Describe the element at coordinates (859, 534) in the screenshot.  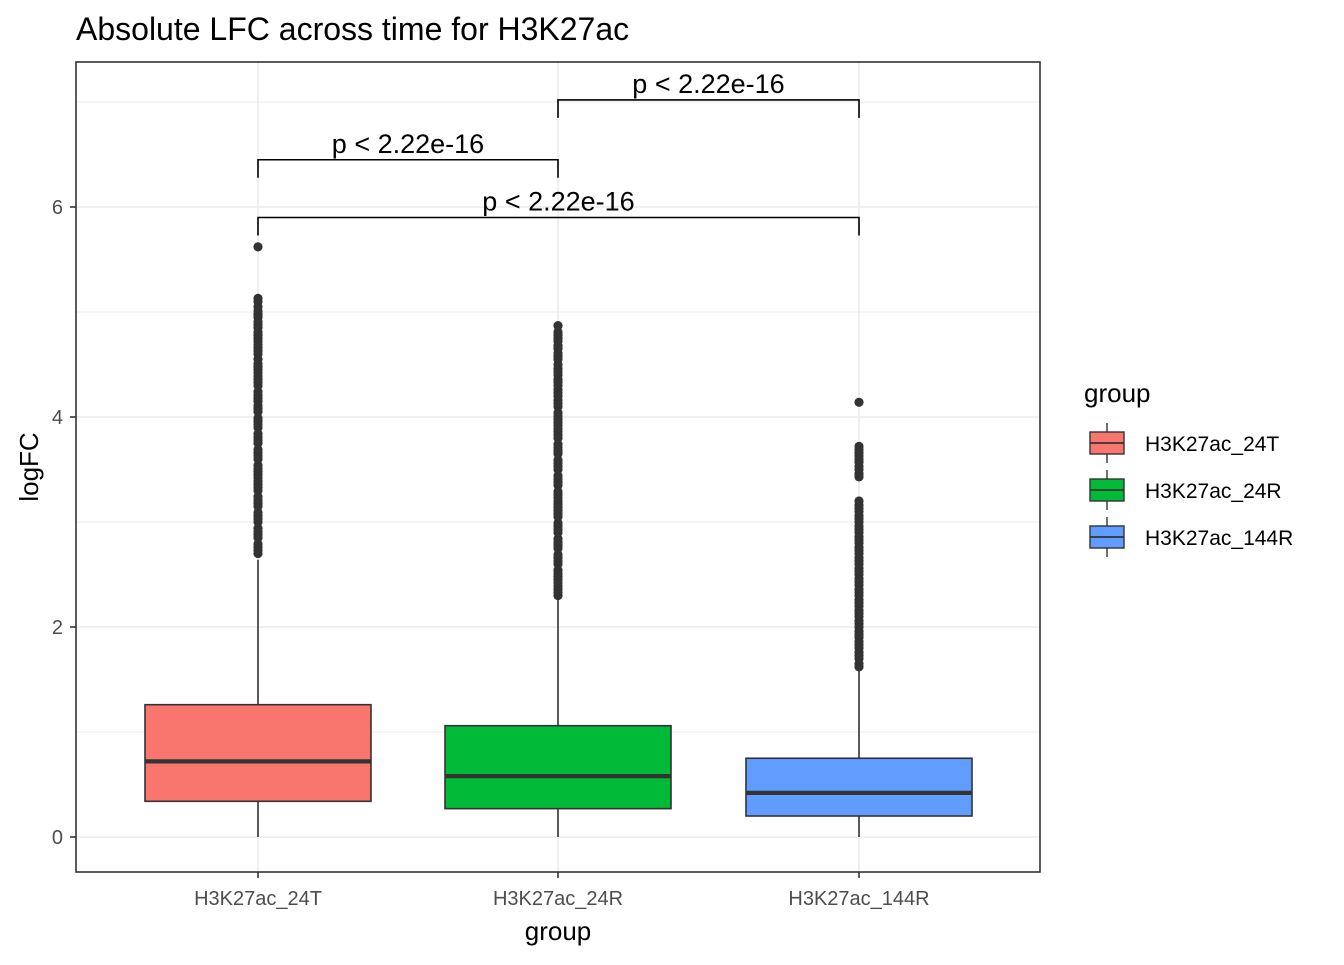
I see `outliers-H3K27ac_144R` at that location.